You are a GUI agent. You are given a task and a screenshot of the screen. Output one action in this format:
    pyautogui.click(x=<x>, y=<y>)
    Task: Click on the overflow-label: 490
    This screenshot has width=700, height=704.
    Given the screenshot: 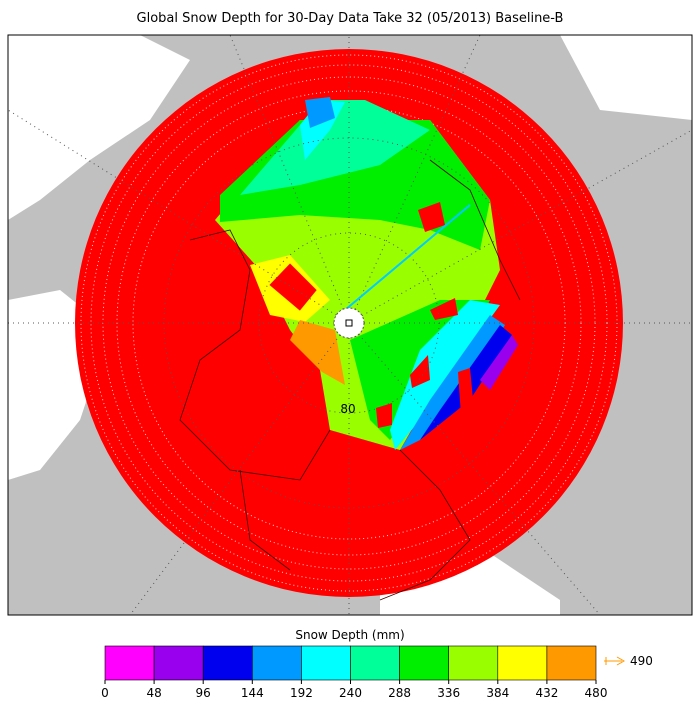 What is the action you would take?
    pyautogui.click(x=641, y=661)
    